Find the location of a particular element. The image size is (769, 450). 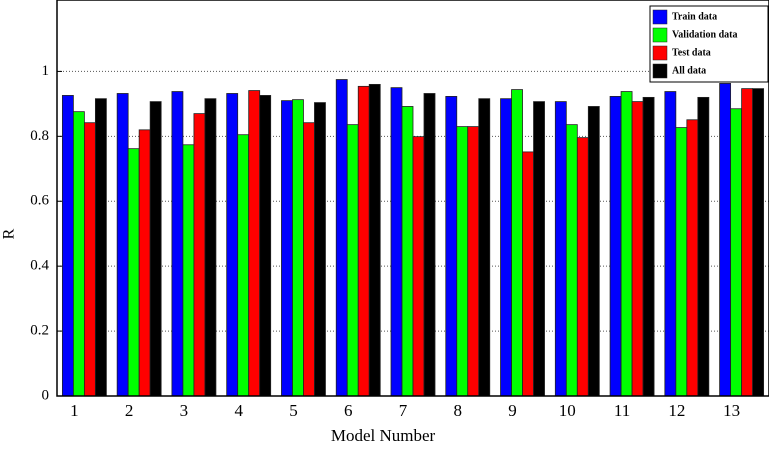

x-tick-label: 7 is located at coordinates (403, 410).